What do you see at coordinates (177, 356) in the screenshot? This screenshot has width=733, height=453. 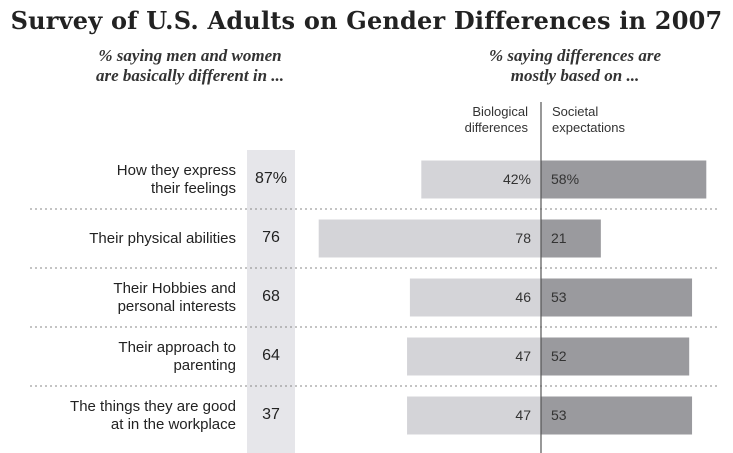 I see `row-label-3: Their approach to parenting` at bounding box center [177, 356].